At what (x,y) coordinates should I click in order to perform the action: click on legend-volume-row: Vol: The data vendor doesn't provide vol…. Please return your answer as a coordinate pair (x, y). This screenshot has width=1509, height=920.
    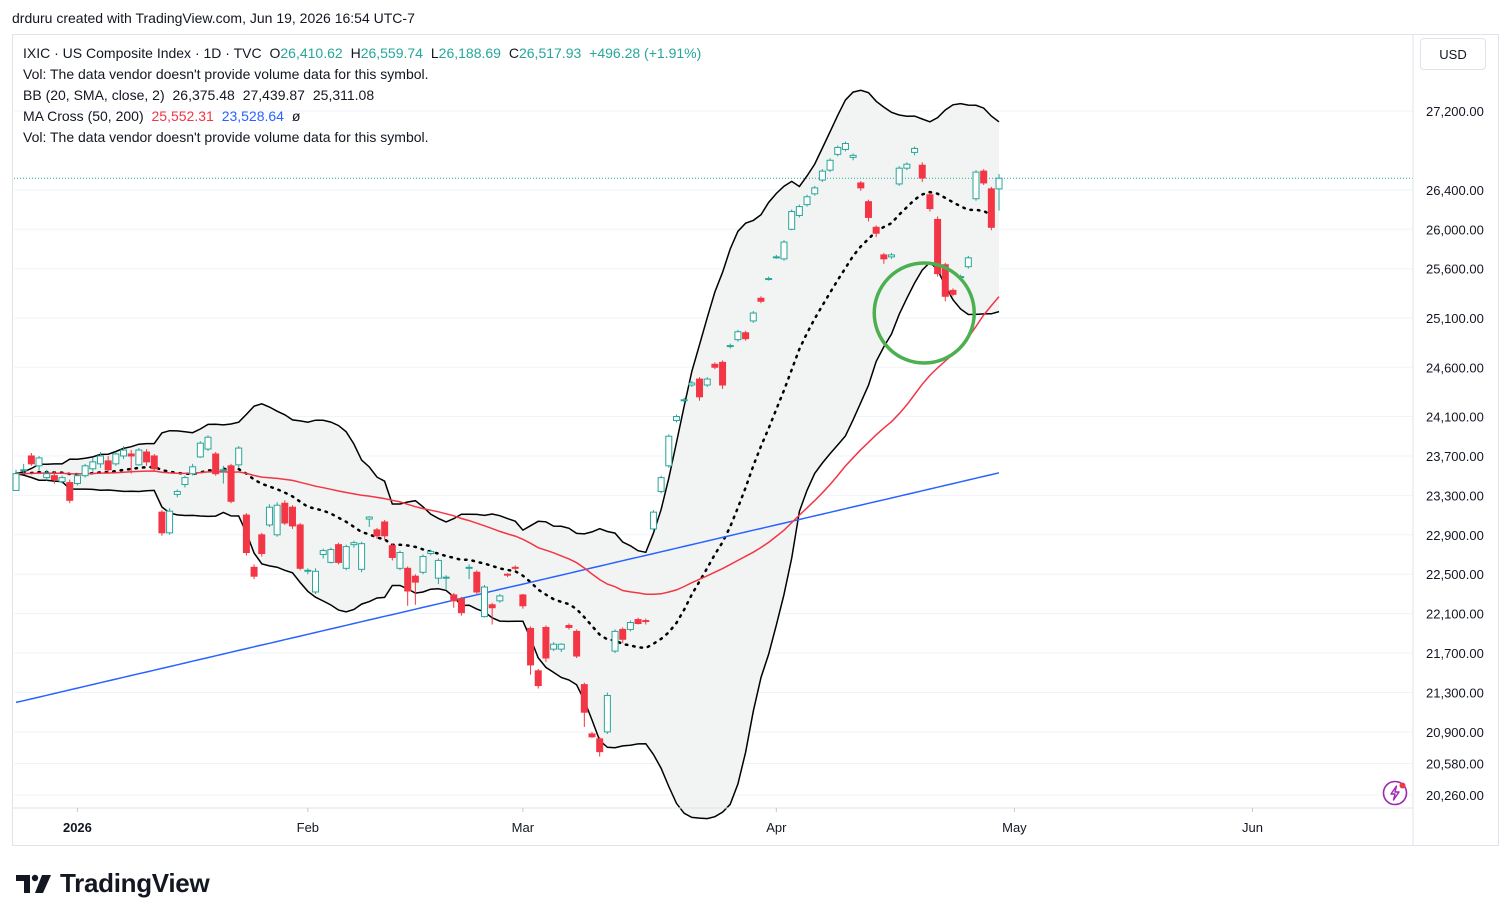
    Looking at the image, I should click on (226, 74).